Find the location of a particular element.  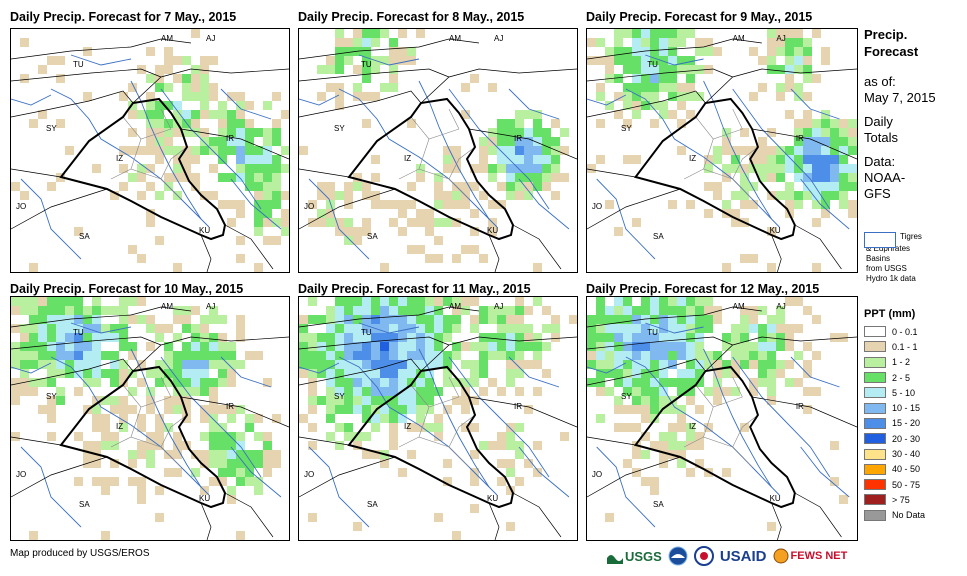

legend-item: 1 - 2 is located at coordinates (914, 362).